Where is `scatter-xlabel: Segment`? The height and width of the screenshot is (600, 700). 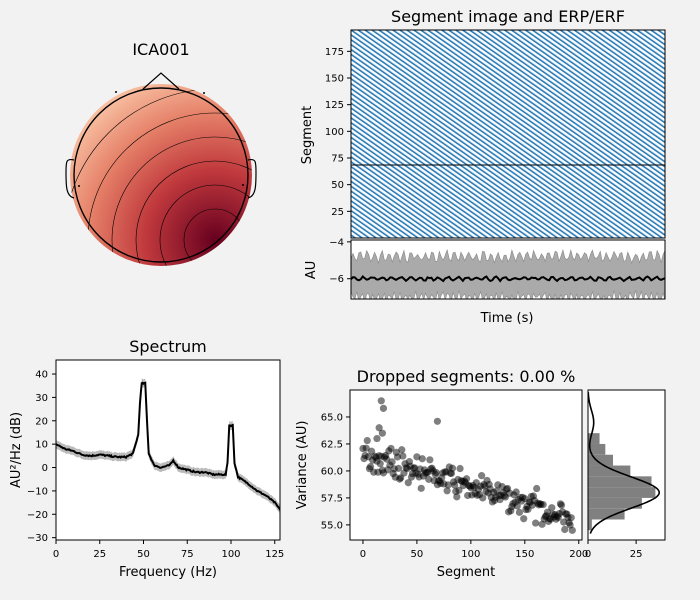
scatter-xlabel: Segment is located at coordinates (466, 572).